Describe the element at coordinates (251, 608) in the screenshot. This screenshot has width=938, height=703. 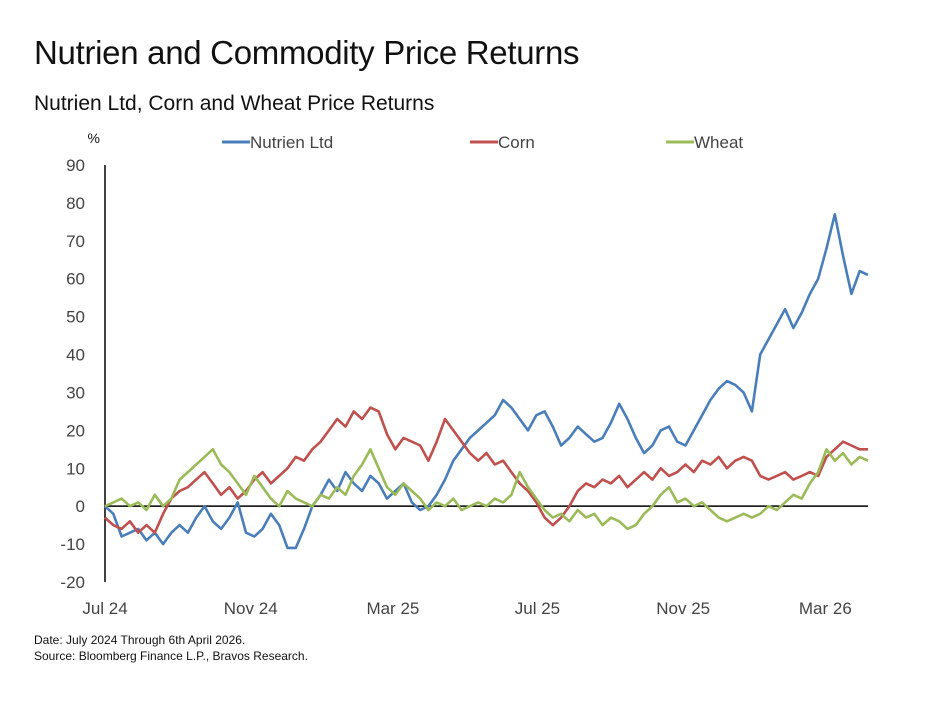
I see `x-tick-label: Nov 24` at that location.